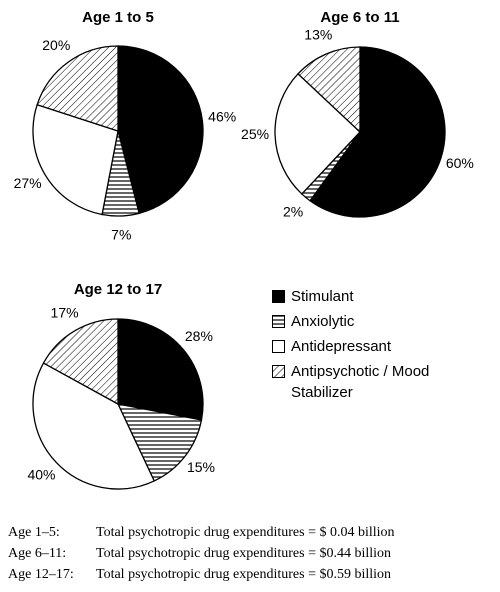 Image resolution: width=500 pixels, height=592 pixels. I want to click on legend-item: Stimulant, so click(352, 296).